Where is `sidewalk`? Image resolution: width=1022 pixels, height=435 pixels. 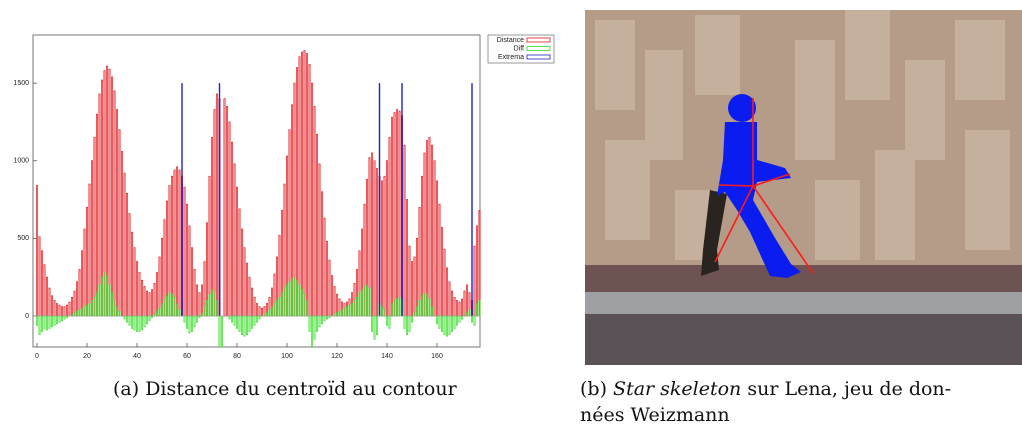
sidewalk is located at coordinates (803, 280).